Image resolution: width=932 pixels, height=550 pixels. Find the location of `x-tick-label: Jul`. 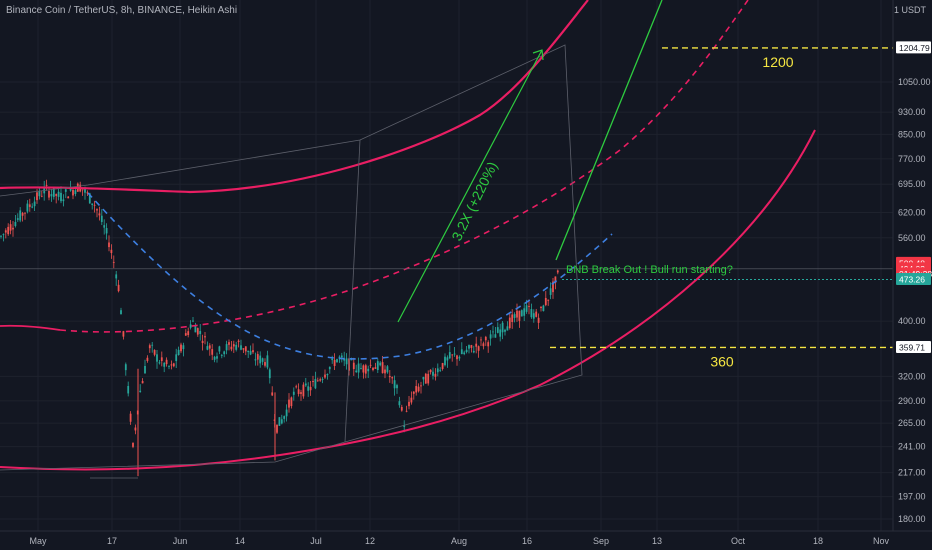

x-tick-label: Jul is located at coordinates (316, 541).